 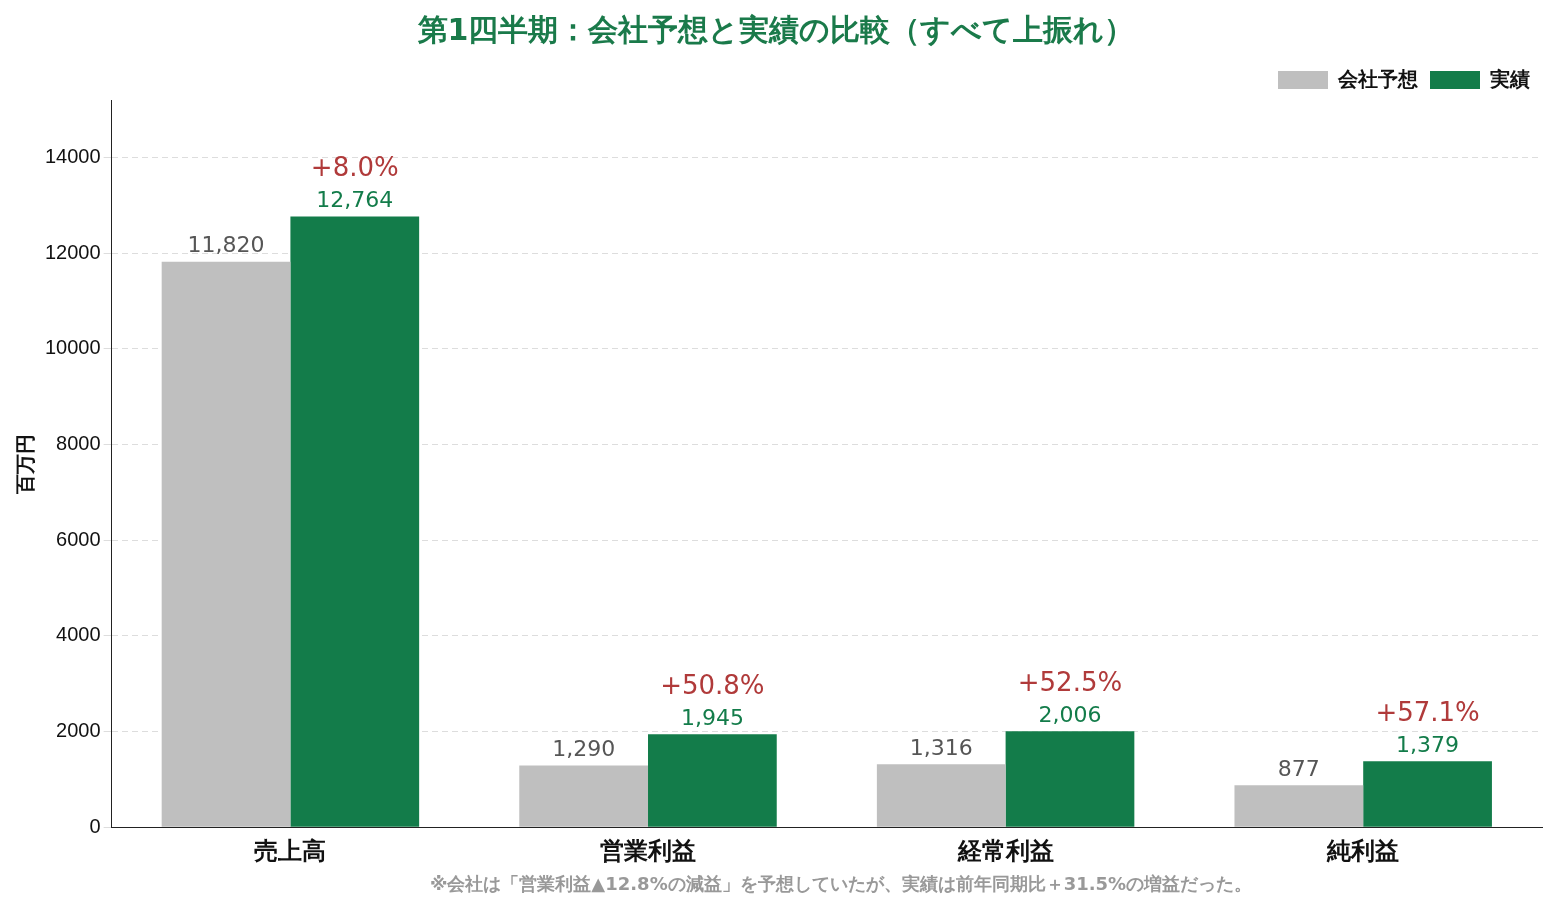 What do you see at coordinates (72, 347) in the screenshot?
I see `y-tick-label: 10000` at bounding box center [72, 347].